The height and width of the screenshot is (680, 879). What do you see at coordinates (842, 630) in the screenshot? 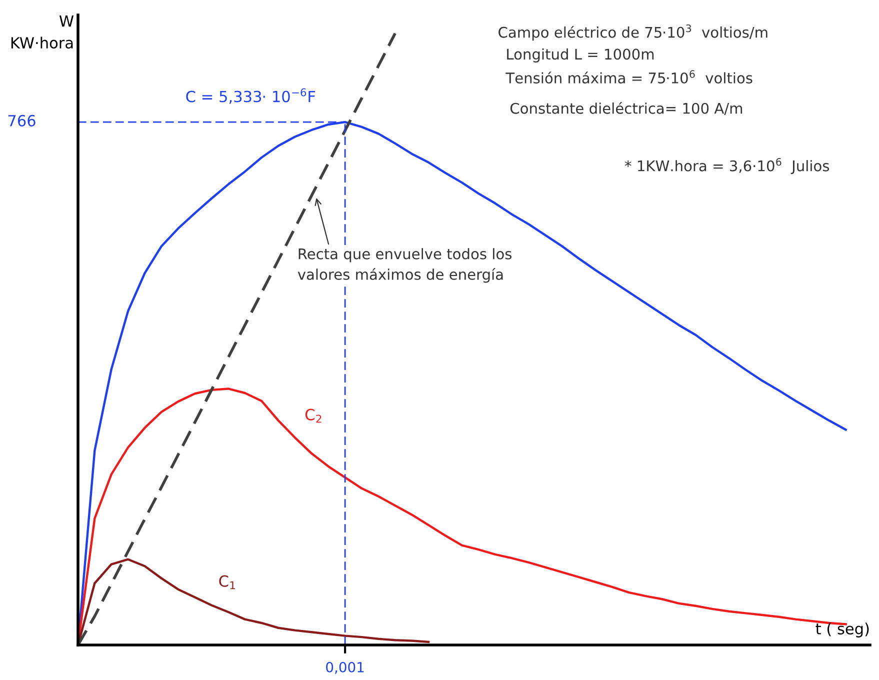
I see `x-axis-title: t ( seg)` at bounding box center [842, 630].